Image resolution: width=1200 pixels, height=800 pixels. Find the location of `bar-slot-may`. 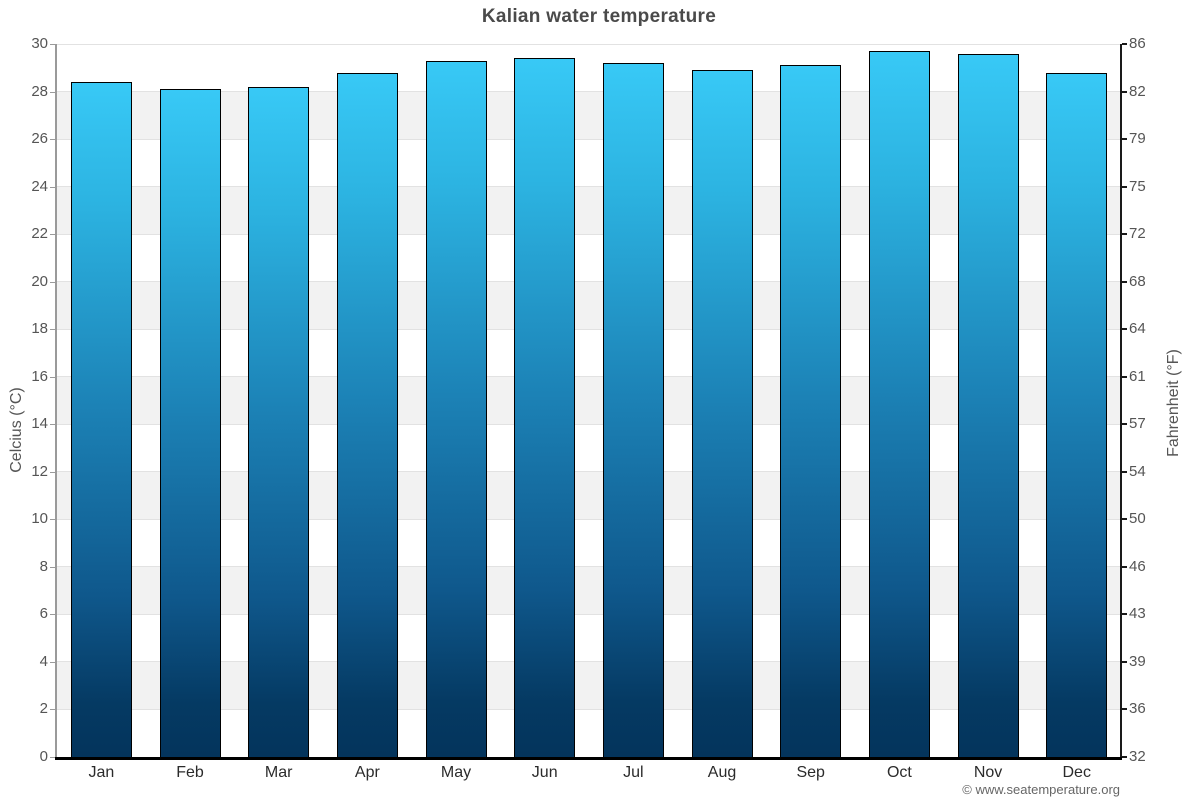

bar-slot-may is located at coordinates (456, 400).